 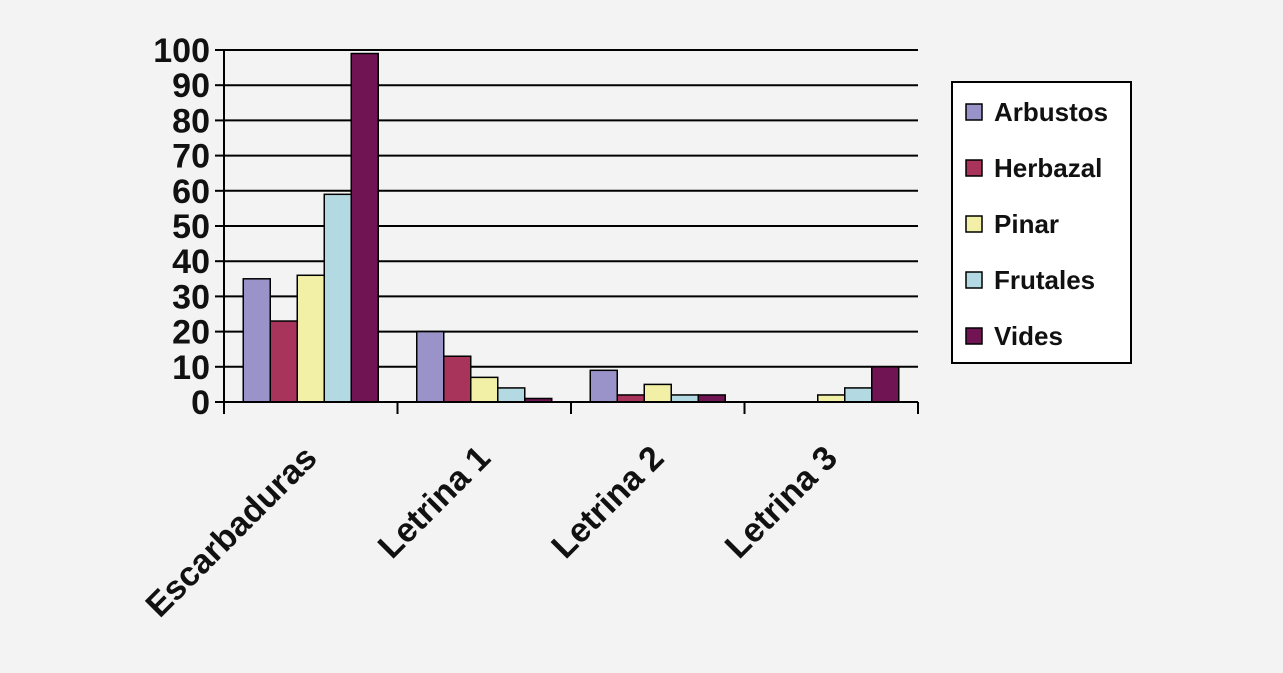 What do you see at coordinates (191, 157) in the screenshot?
I see `y-tick-label: 70` at bounding box center [191, 157].